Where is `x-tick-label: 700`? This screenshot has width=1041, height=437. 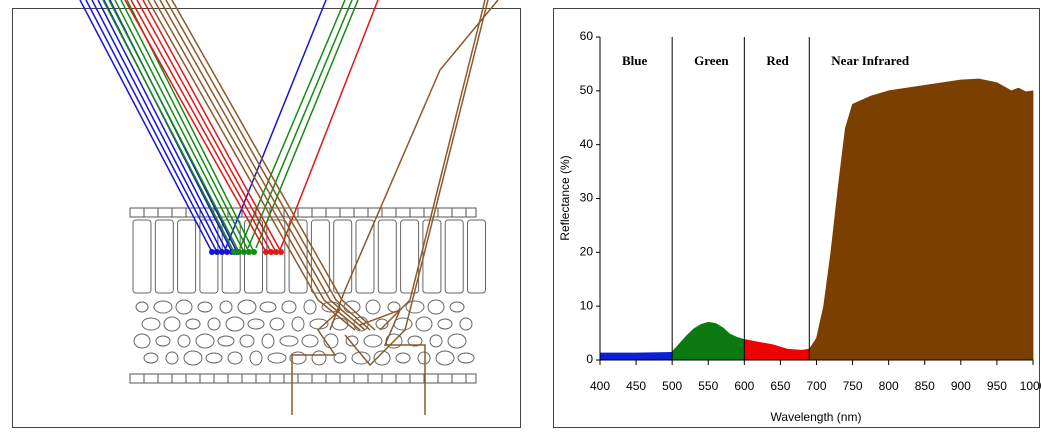
x-tick-label: 700 is located at coordinates (816, 386).